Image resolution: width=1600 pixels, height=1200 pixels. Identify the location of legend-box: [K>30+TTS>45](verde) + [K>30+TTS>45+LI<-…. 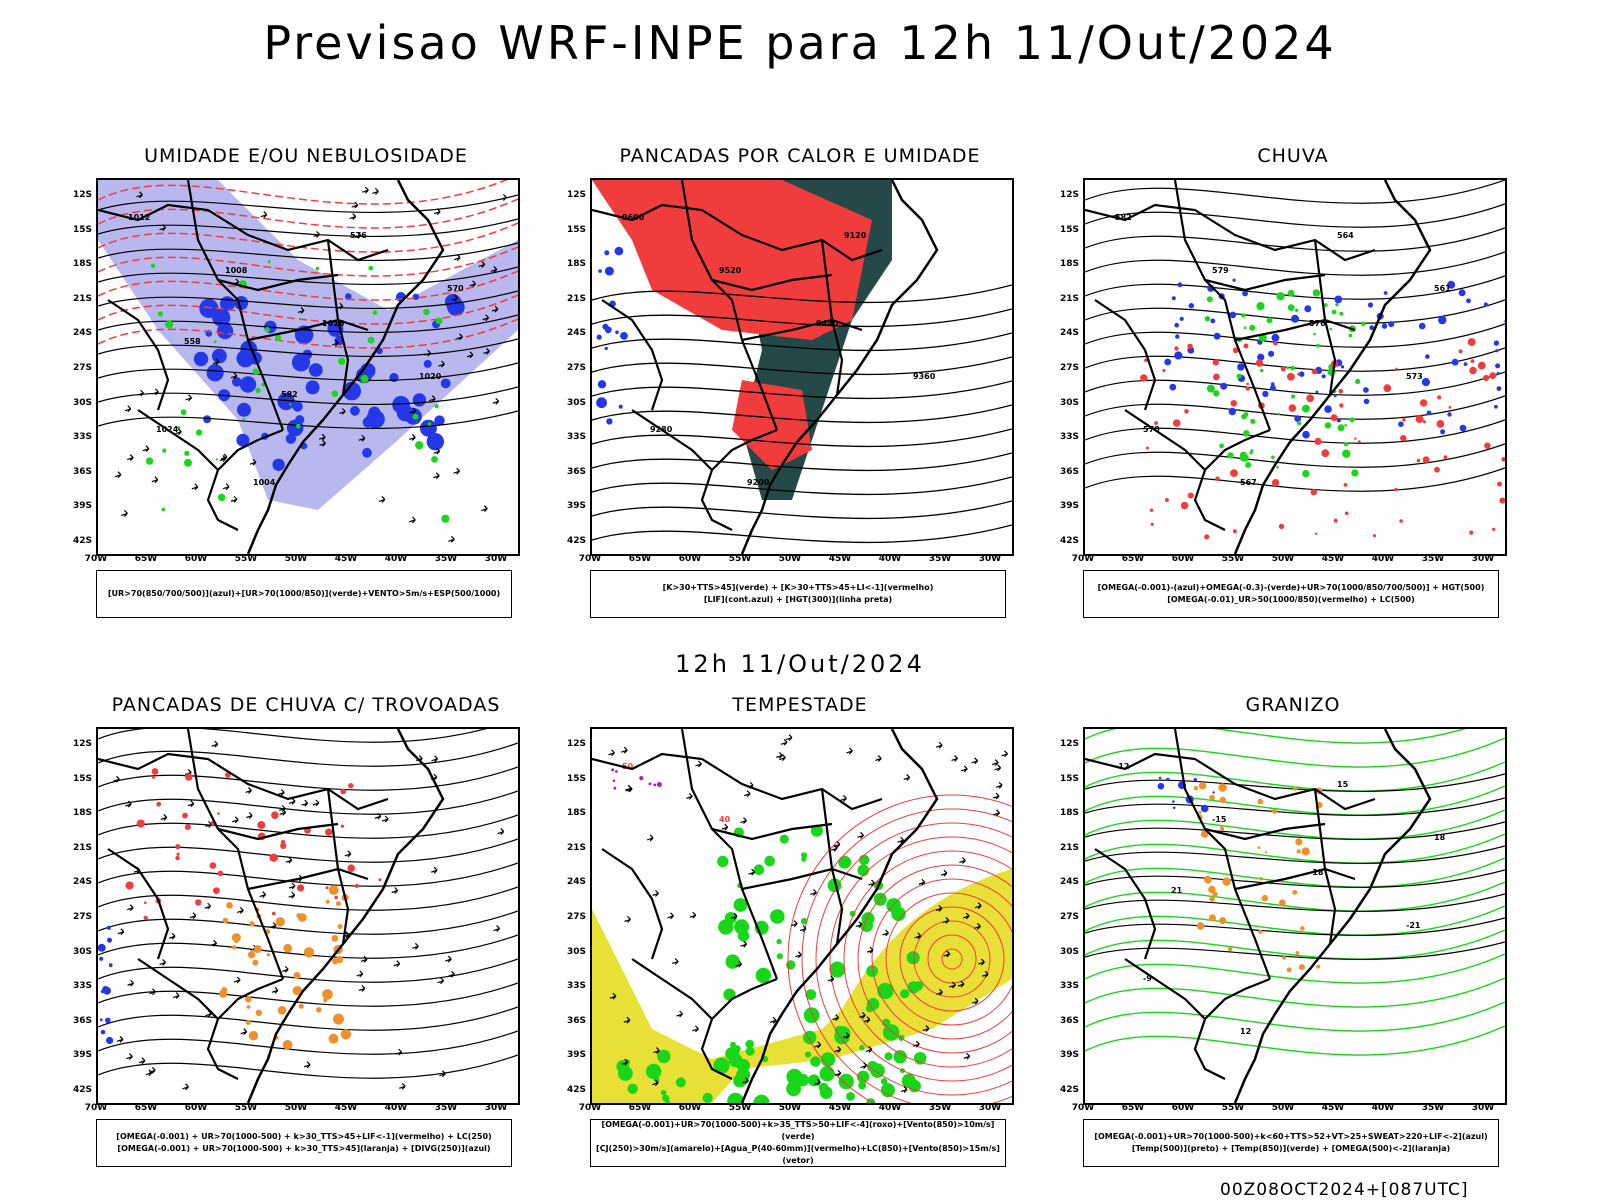
(798, 594).